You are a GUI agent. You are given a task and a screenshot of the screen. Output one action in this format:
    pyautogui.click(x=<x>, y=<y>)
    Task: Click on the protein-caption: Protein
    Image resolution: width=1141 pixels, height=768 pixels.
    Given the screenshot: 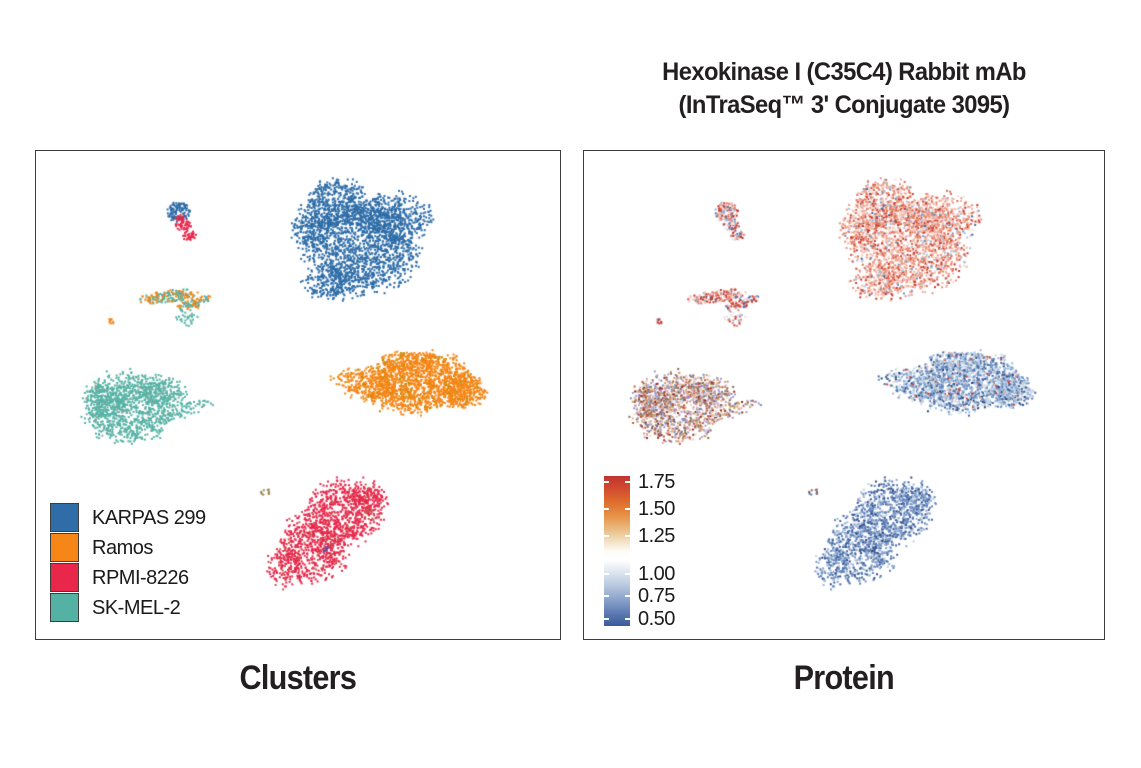 What is the action you would take?
    pyautogui.click(x=844, y=678)
    